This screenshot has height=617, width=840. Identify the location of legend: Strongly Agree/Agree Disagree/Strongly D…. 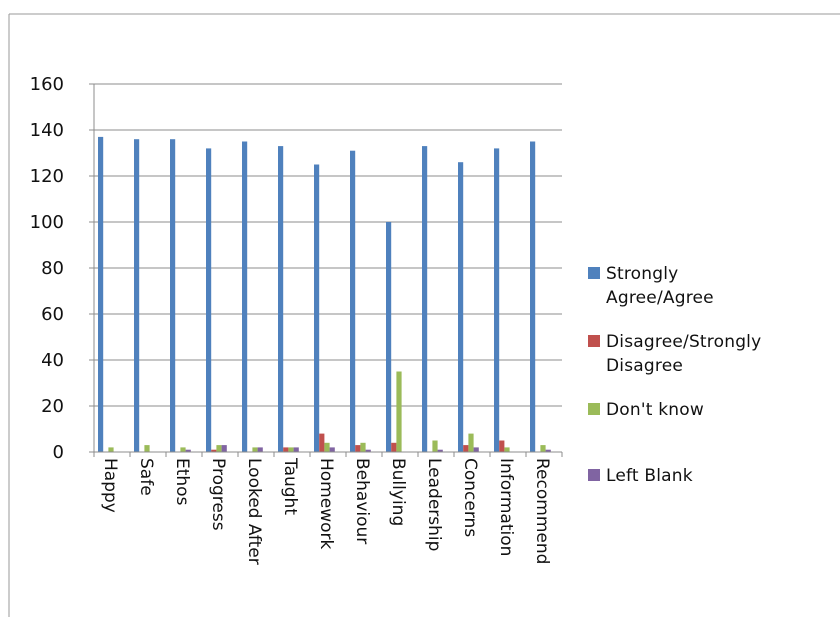
(713, 375).